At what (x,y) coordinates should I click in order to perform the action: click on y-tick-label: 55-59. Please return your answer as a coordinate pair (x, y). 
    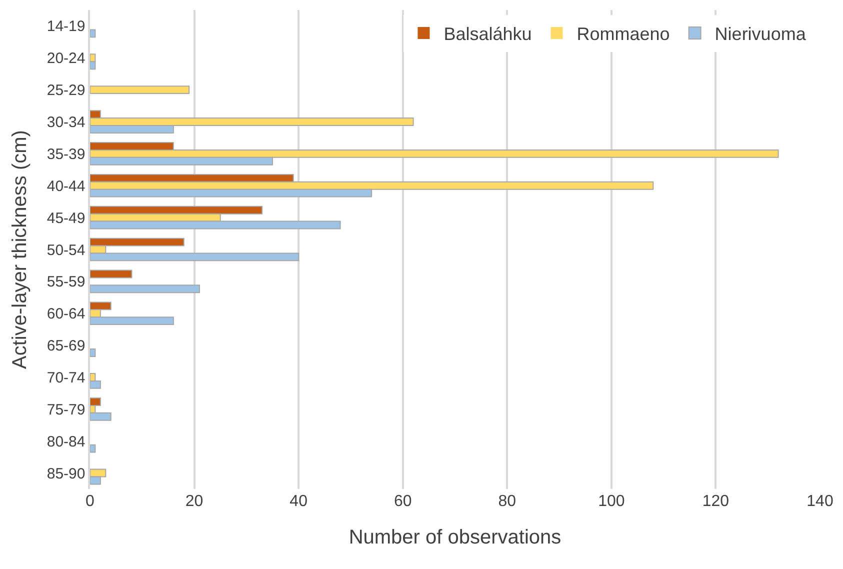
    Looking at the image, I should click on (66, 282).